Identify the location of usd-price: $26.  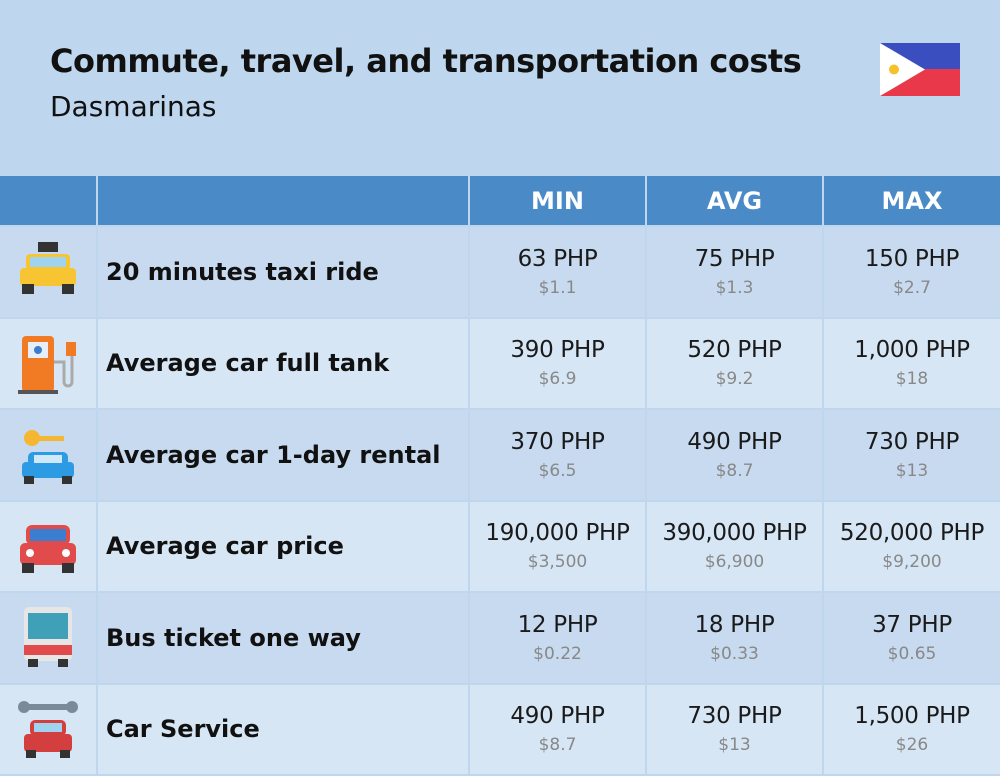
(912, 745).